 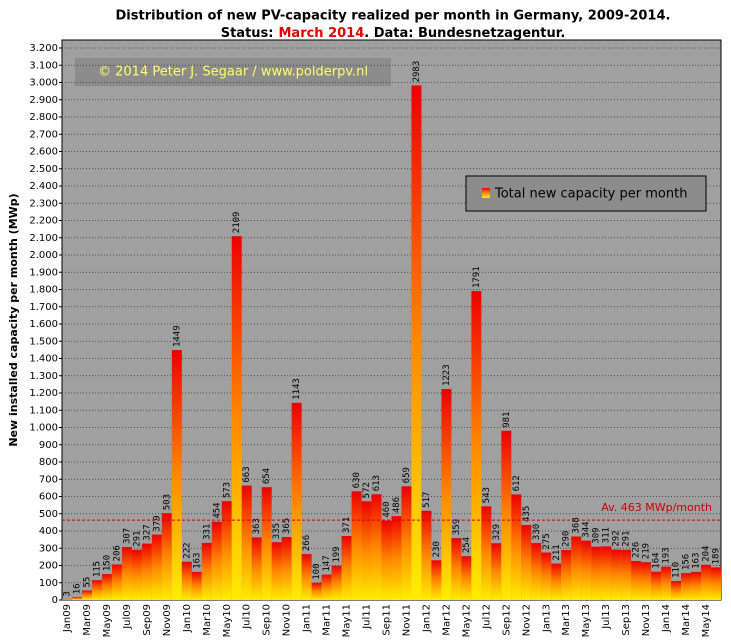 What do you see at coordinates (77, 588) in the screenshot?
I see `data-label: 16` at bounding box center [77, 588].